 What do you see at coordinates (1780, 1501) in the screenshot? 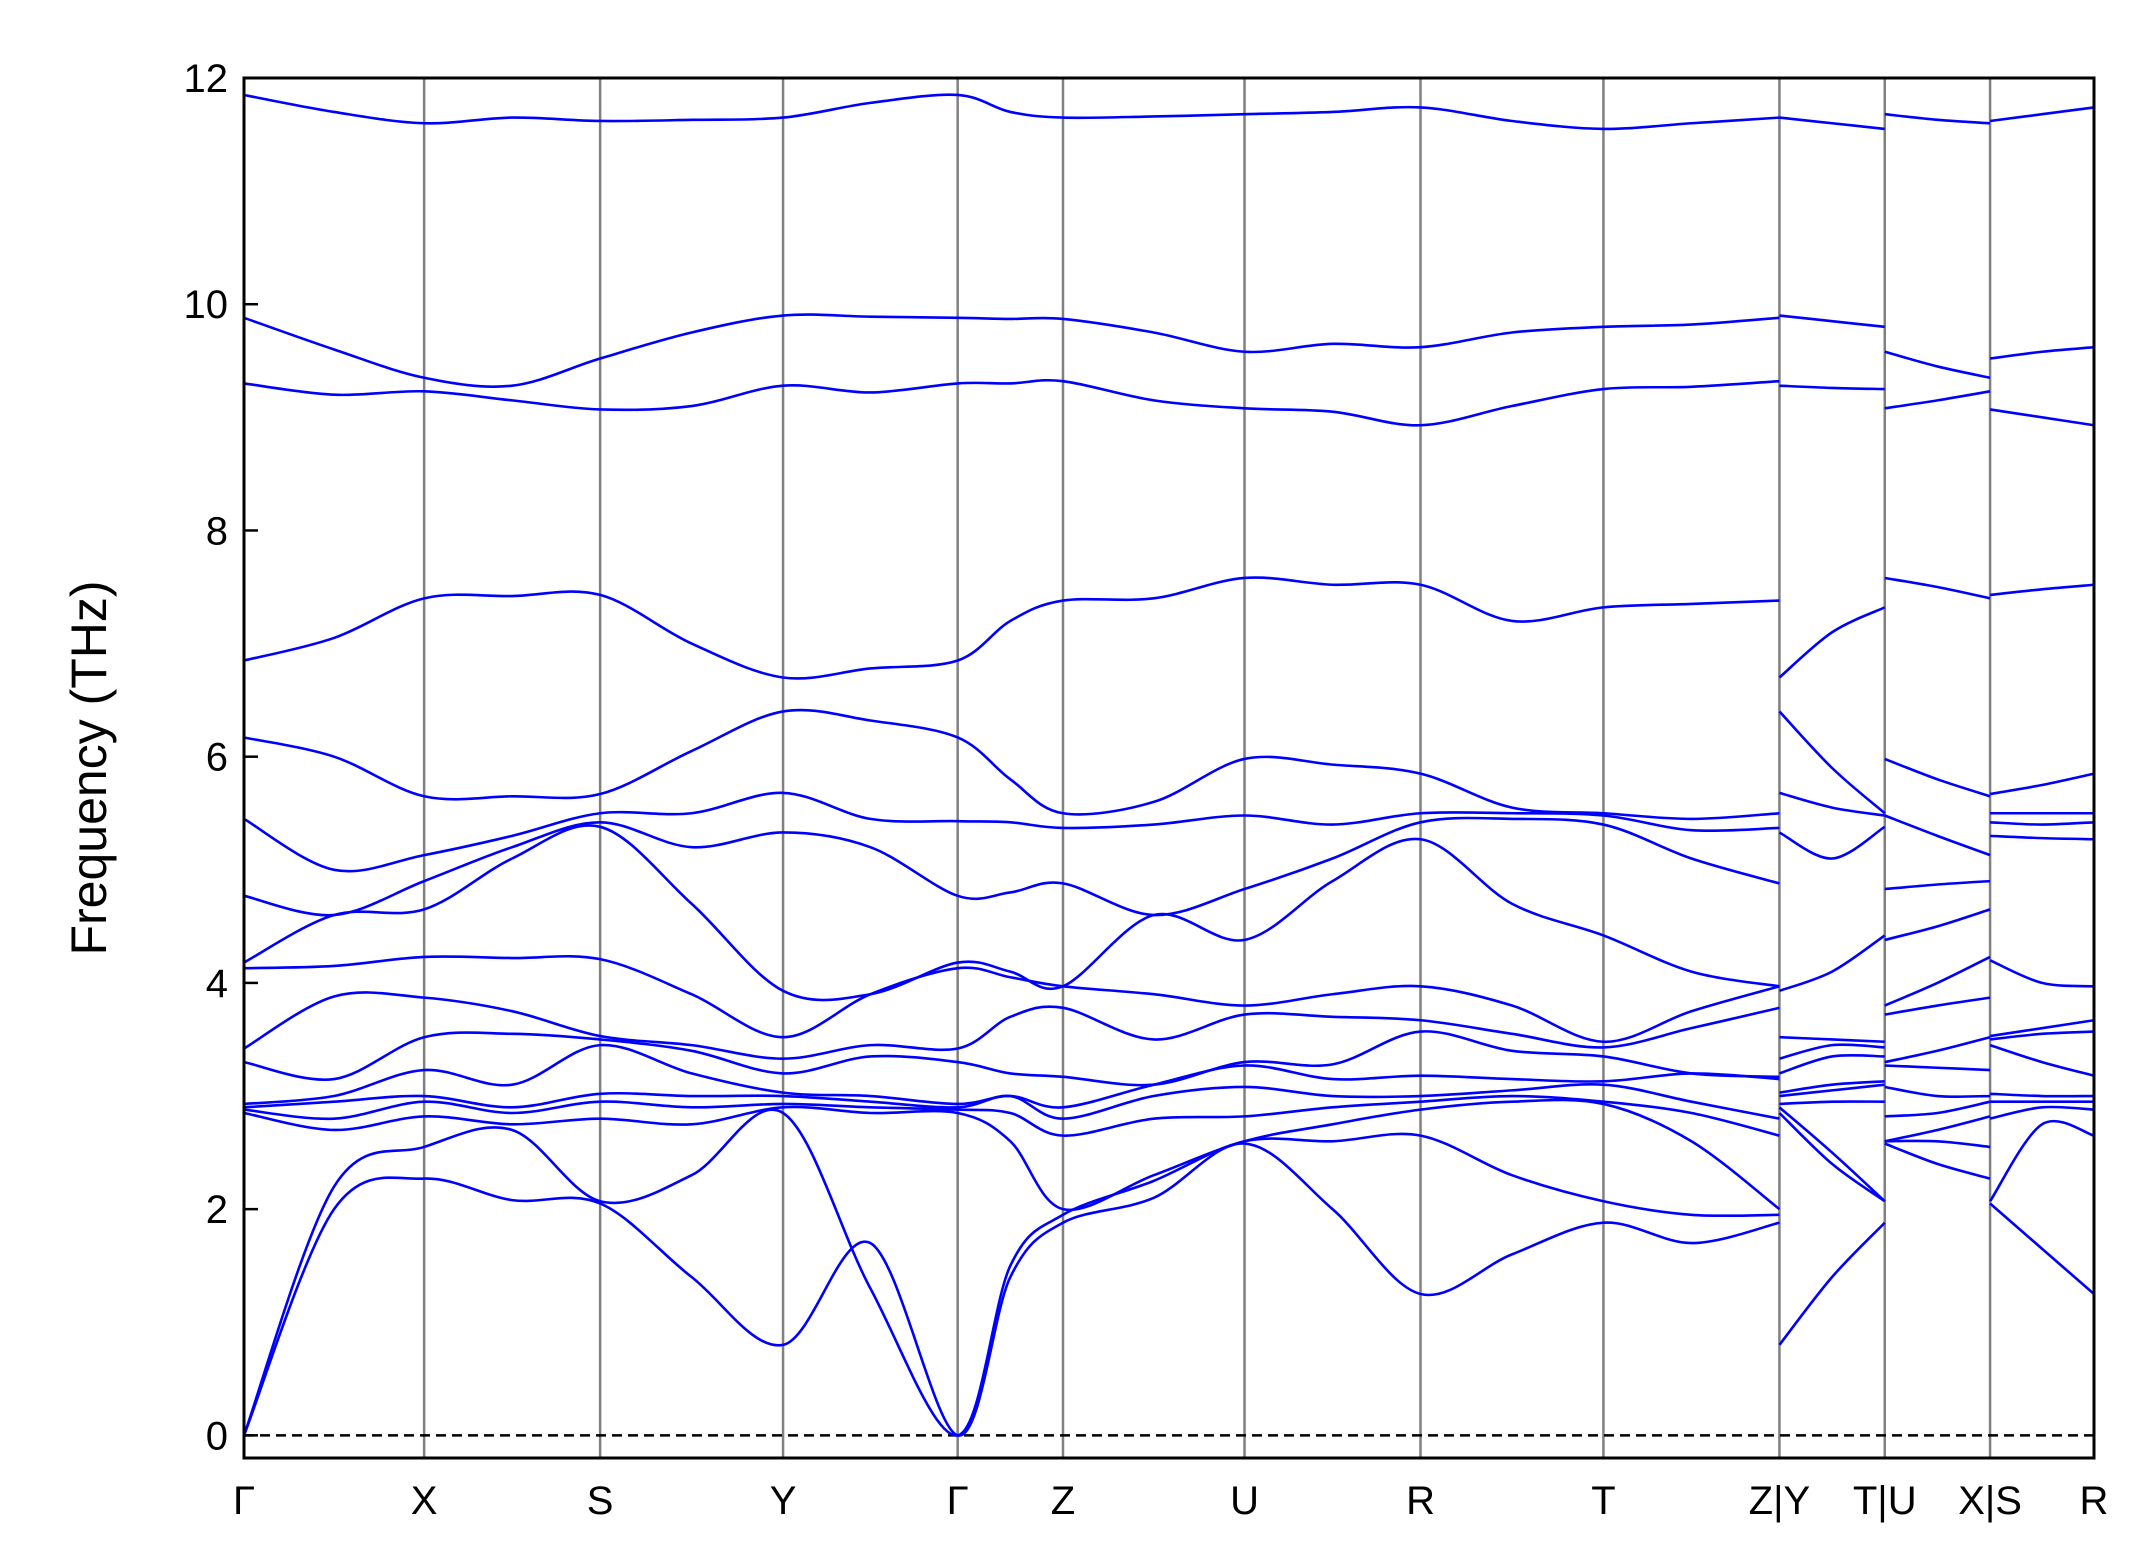
I see `x-tick-label: Z|Y` at bounding box center [1780, 1501].